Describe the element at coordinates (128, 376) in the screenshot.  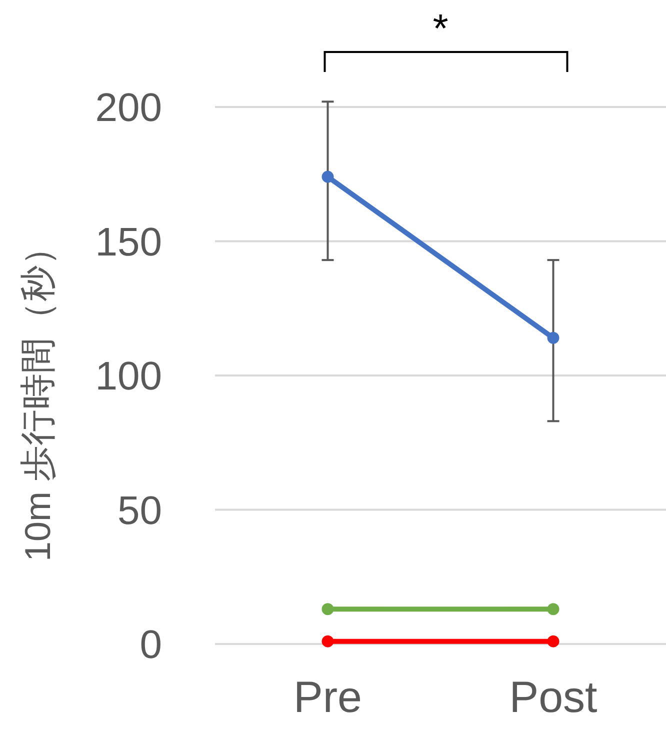
I see `y-tick-label: 100` at that location.